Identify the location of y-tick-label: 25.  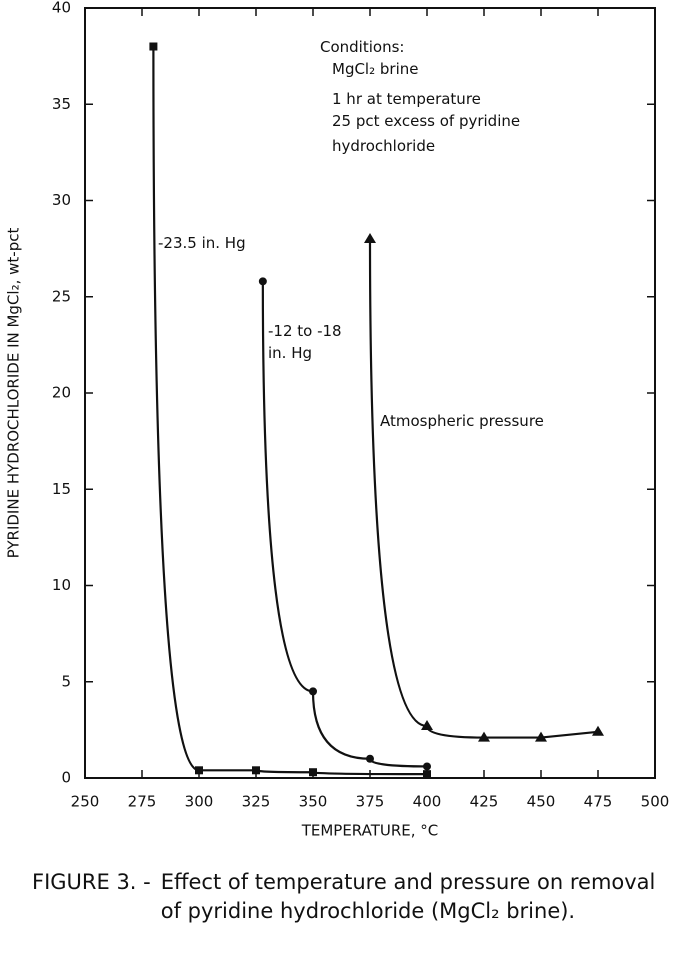
(61, 296).